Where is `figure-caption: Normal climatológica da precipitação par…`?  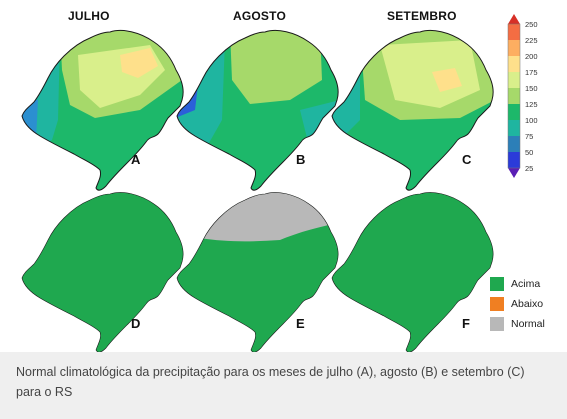 figure-caption: Normal climatológica da precipitação par… is located at coordinates (270, 382).